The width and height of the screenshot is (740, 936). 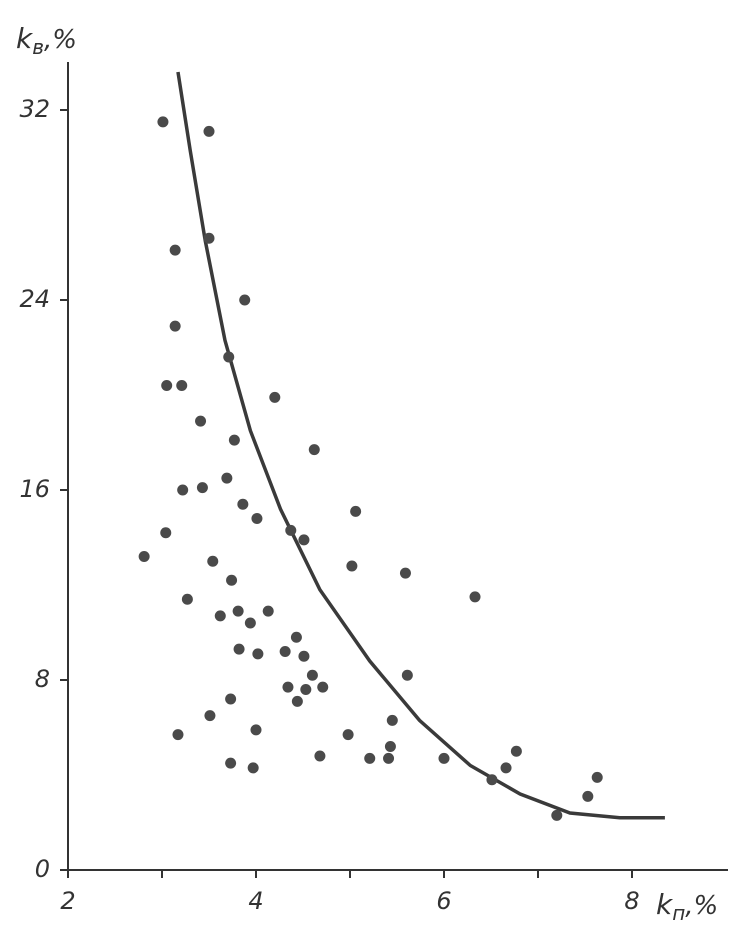 I want to click on x-tick-label: 2, so click(x=67, y=901).